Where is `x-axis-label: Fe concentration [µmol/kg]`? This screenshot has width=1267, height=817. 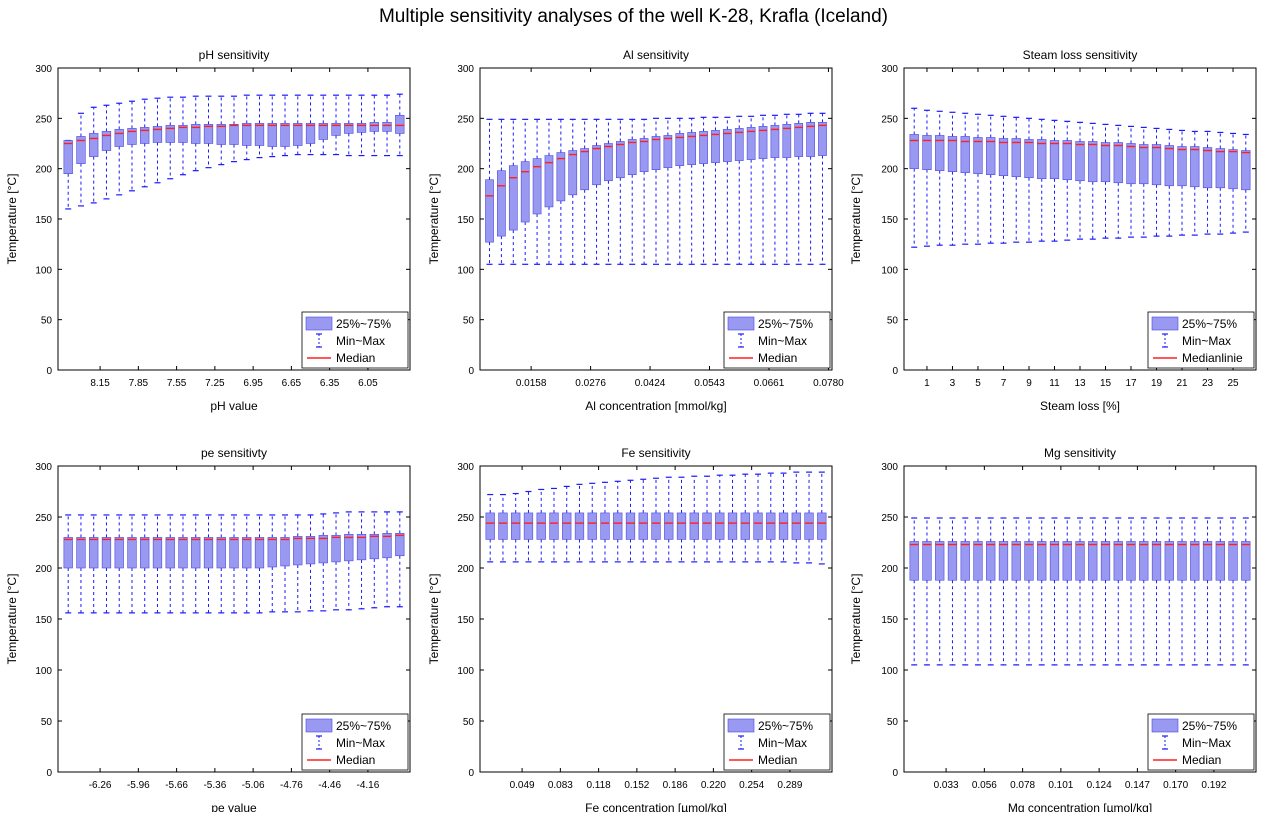 x-axis-label: Fe concentration [µmol/kg] is located at coordinates (656, 806).